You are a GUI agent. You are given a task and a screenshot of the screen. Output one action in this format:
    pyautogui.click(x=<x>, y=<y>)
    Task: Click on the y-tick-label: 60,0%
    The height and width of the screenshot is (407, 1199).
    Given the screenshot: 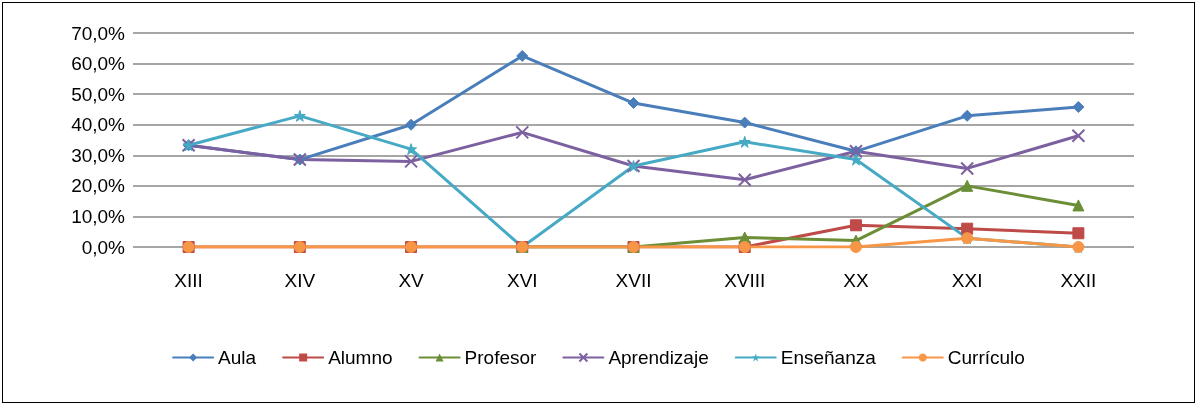 What is the action you would take?
    pyautogui.click(x=98, y=64)
    